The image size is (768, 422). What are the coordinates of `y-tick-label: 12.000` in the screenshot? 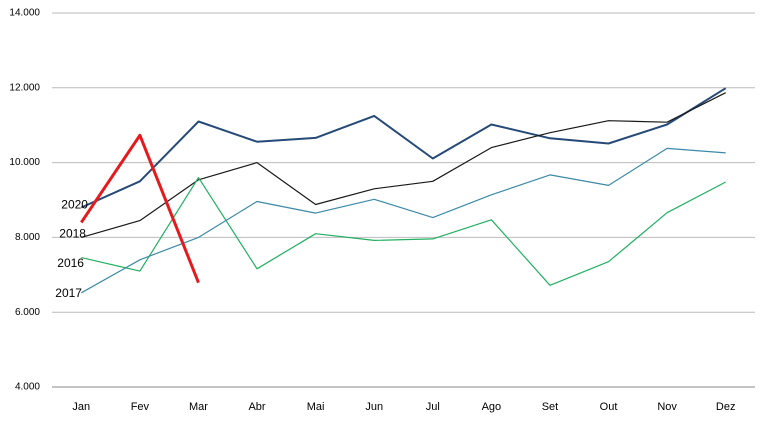 It's located at (24, 87).